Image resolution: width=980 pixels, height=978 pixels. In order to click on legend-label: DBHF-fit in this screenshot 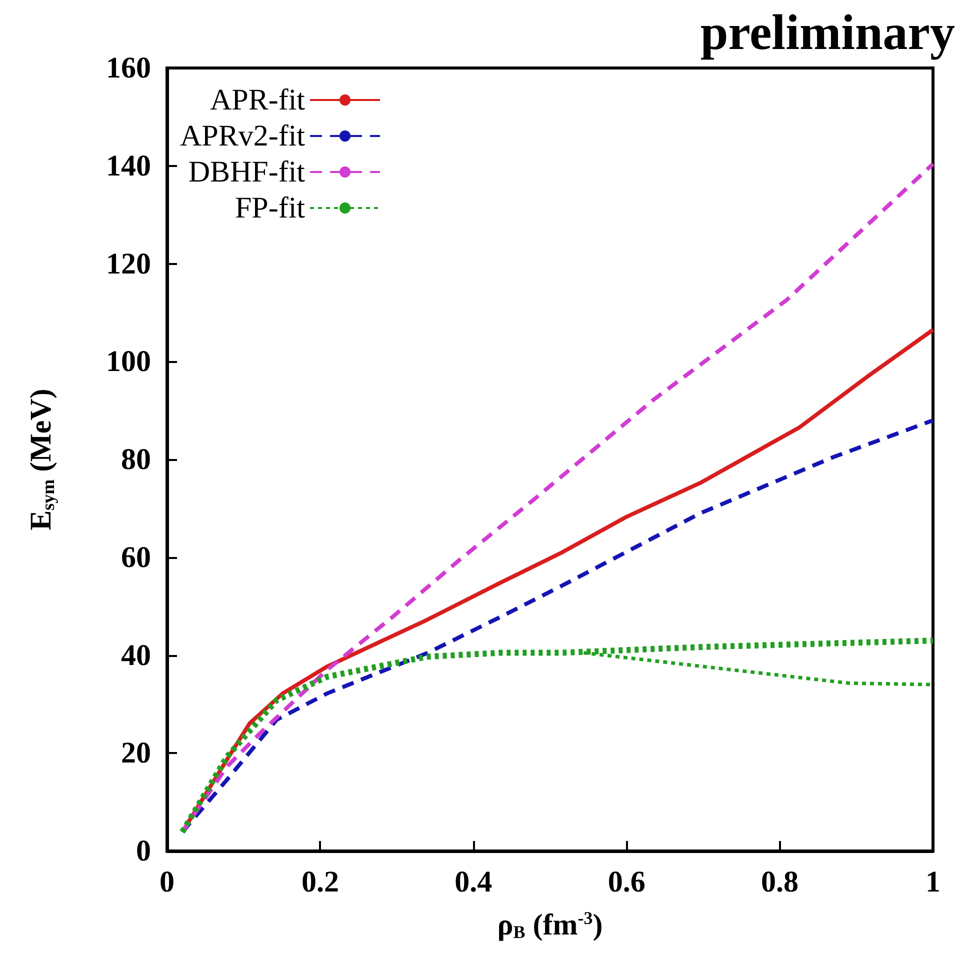, I will do `click(247, 172)`.